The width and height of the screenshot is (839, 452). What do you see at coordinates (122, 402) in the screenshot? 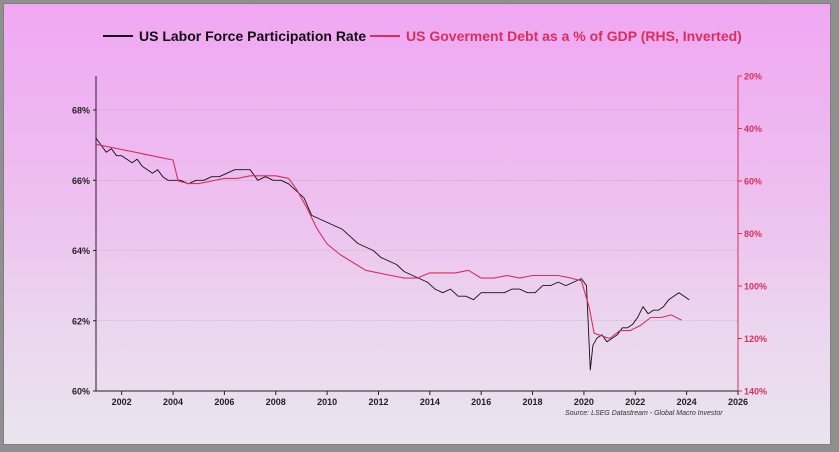
I see `x-tick-label-2002: 2002` at bounding box center [122, 402].